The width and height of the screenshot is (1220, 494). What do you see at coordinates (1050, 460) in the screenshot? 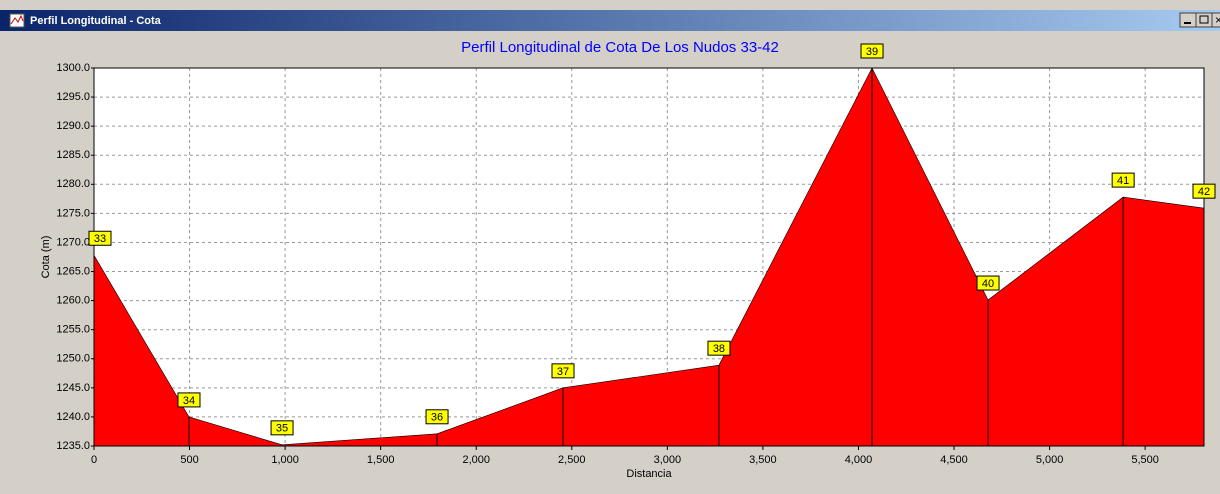
I see `x-tick-label: 5,000` at bounding box center [1050, 460].